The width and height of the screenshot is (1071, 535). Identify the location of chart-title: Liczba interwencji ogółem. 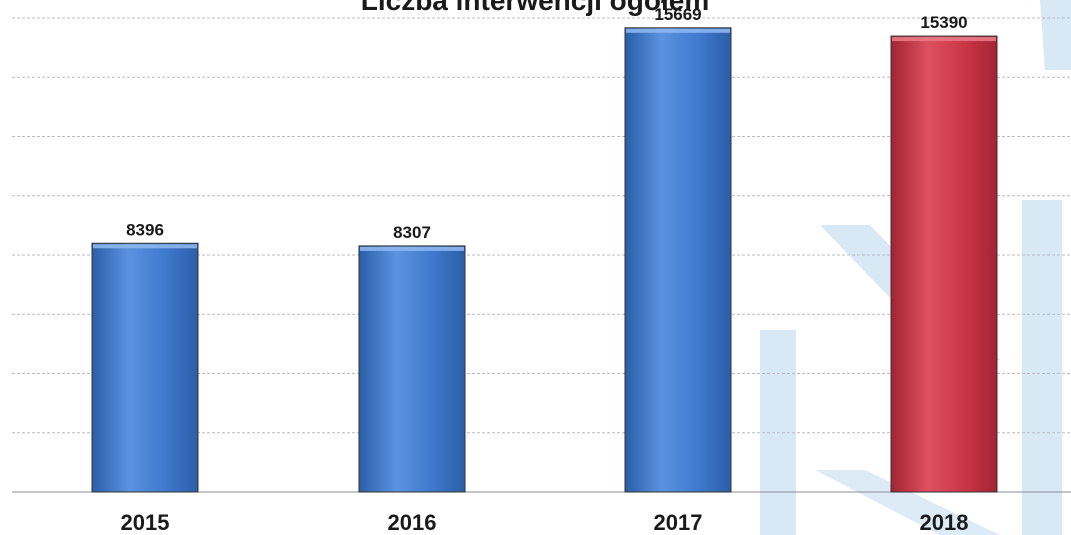
(535, 8).